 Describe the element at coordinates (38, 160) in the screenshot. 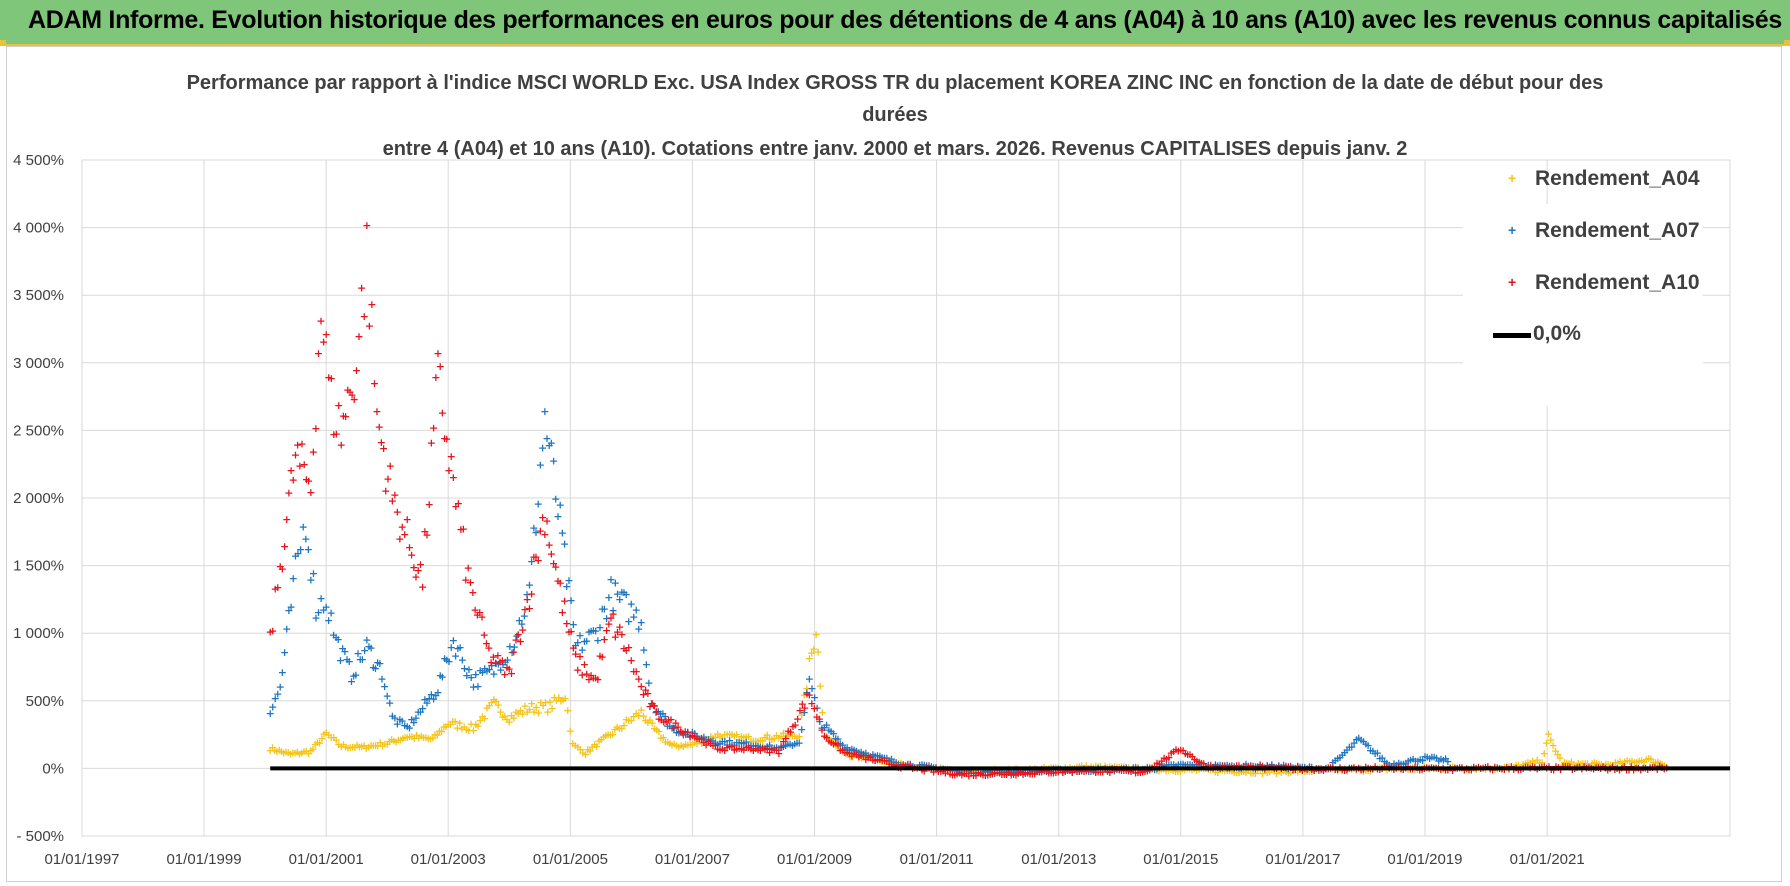

I see `y-tick-label: 4 500%` at that location.